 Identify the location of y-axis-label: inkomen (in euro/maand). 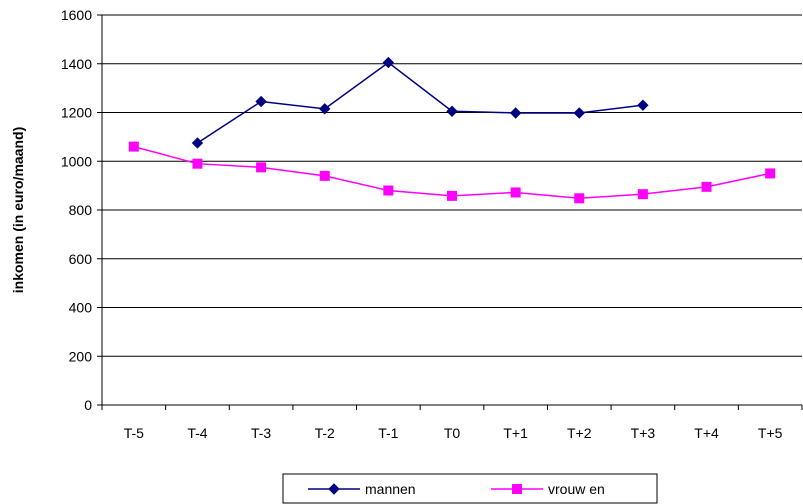
(18, 210).